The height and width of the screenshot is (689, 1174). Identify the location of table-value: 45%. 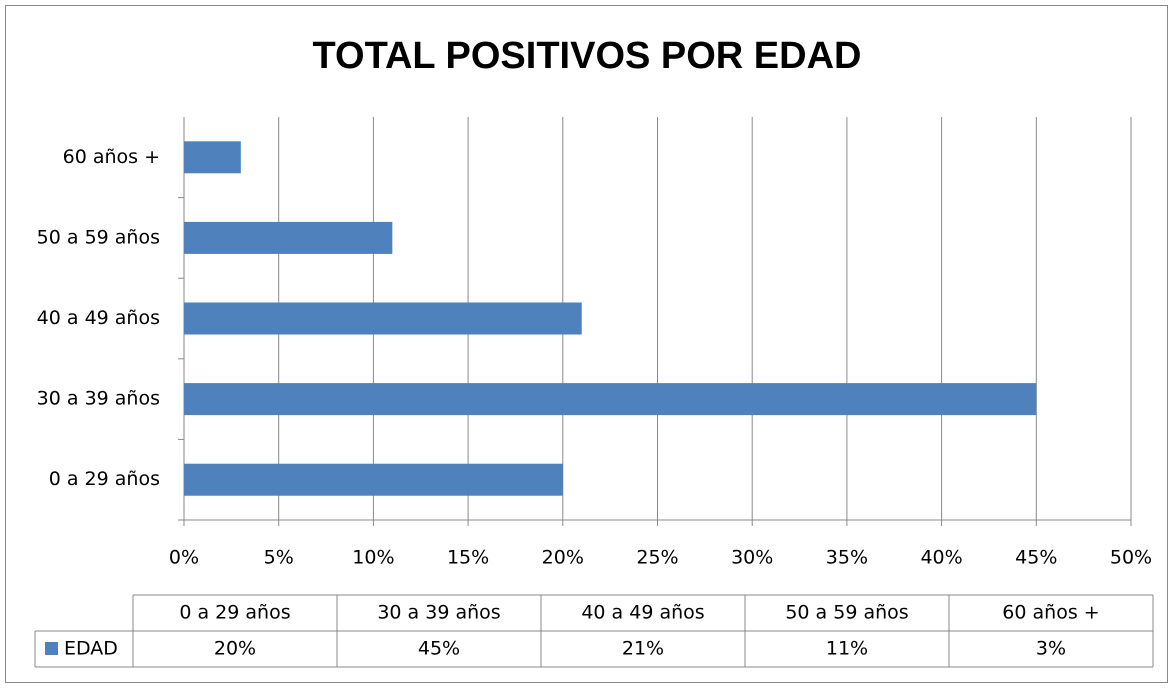
(439, 649).